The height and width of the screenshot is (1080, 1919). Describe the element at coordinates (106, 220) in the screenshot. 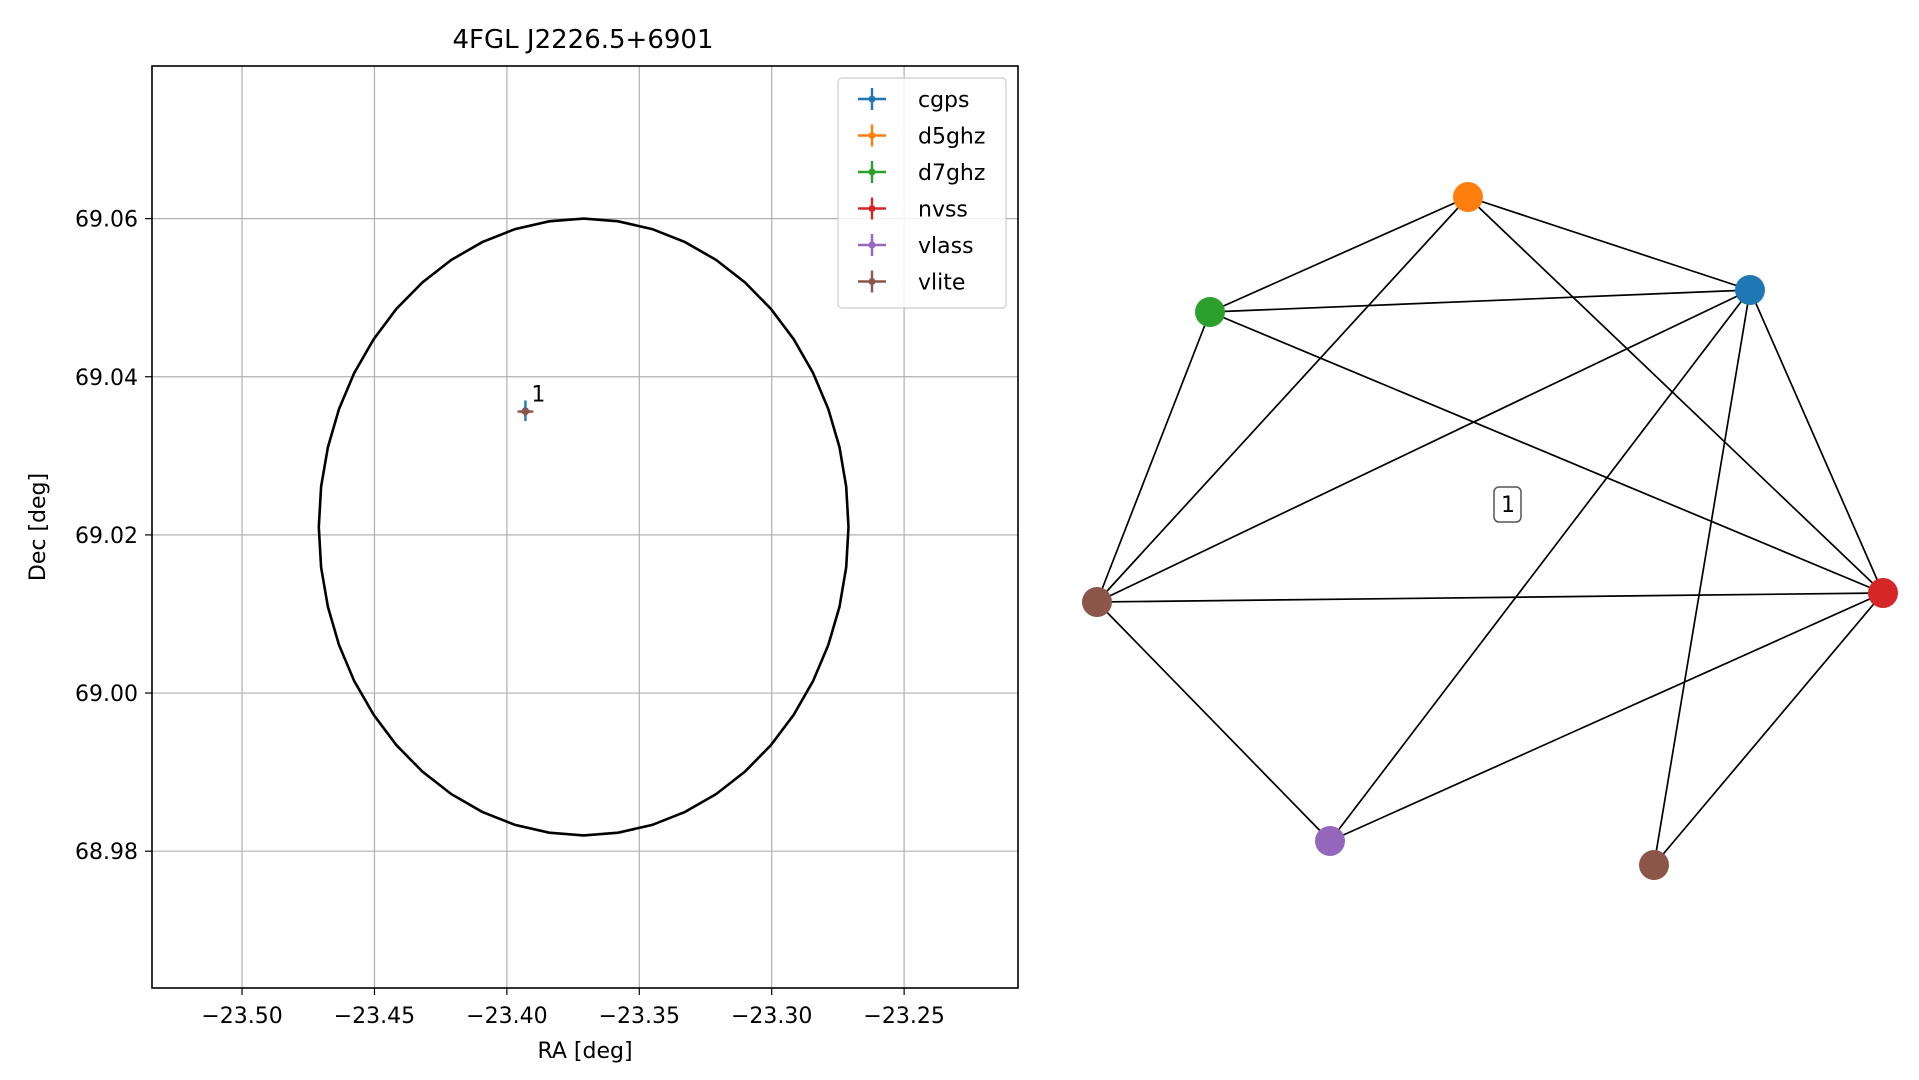

I see `y-tick-label: 69.06` at that location.